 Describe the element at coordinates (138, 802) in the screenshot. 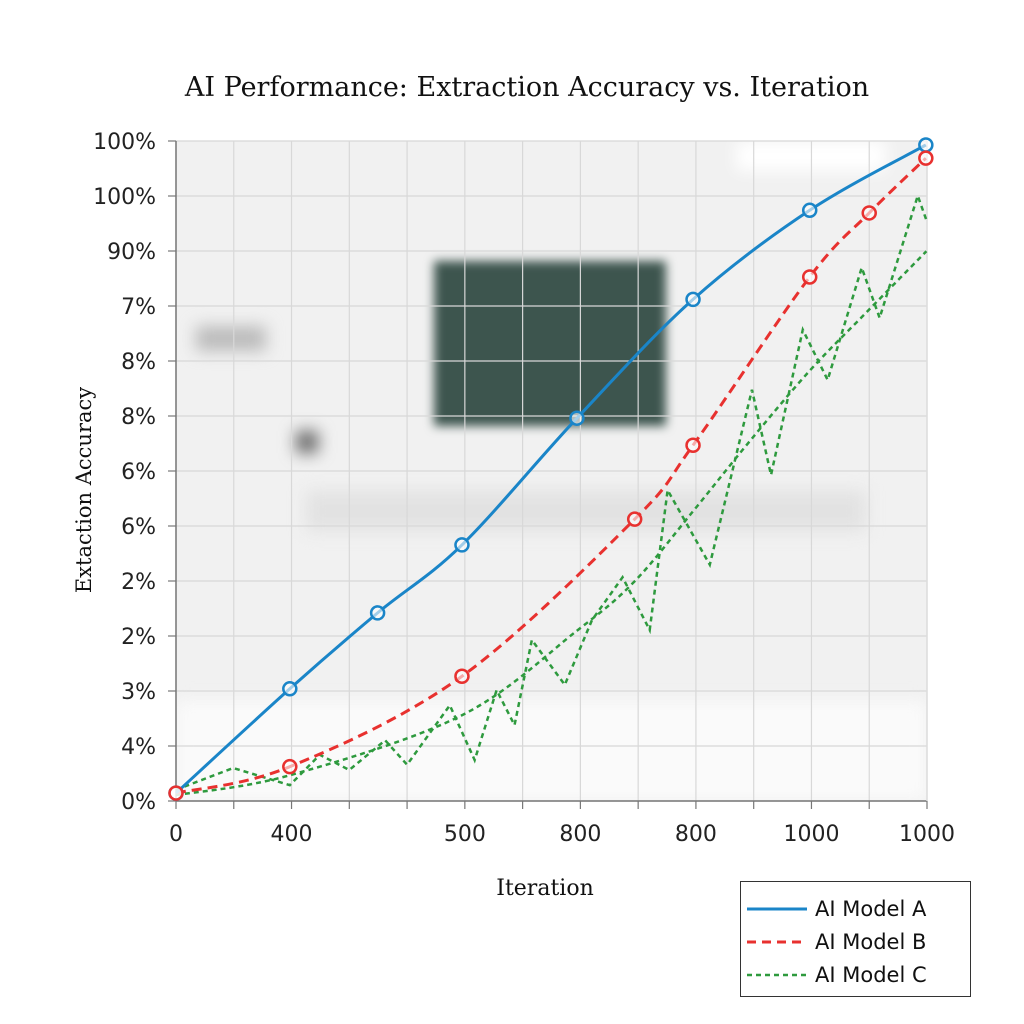

I see `y-tick-label: 0%` at that location.